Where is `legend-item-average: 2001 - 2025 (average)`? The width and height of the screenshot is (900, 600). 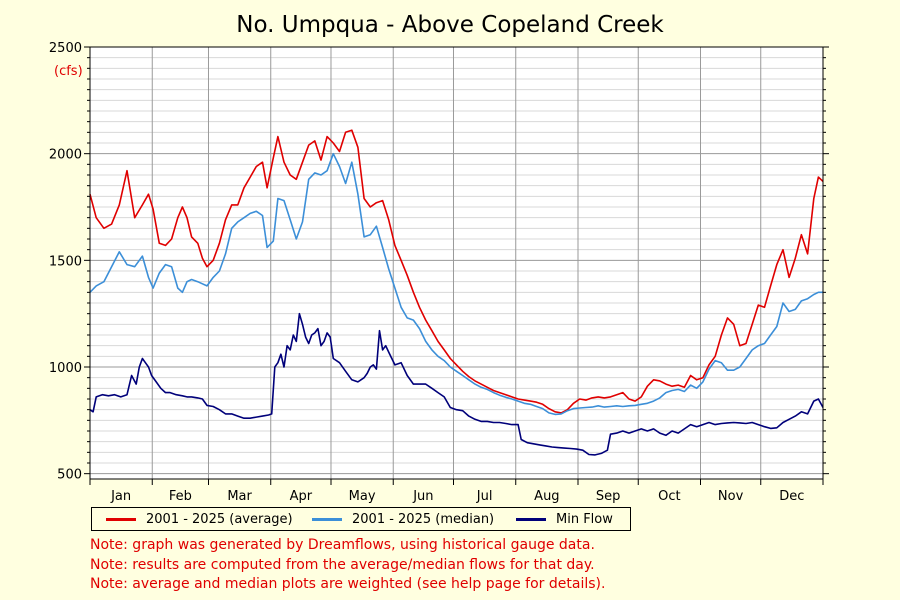
legend-item-average: 2001 - 2025 (average) is located at coordinates (199, 520).